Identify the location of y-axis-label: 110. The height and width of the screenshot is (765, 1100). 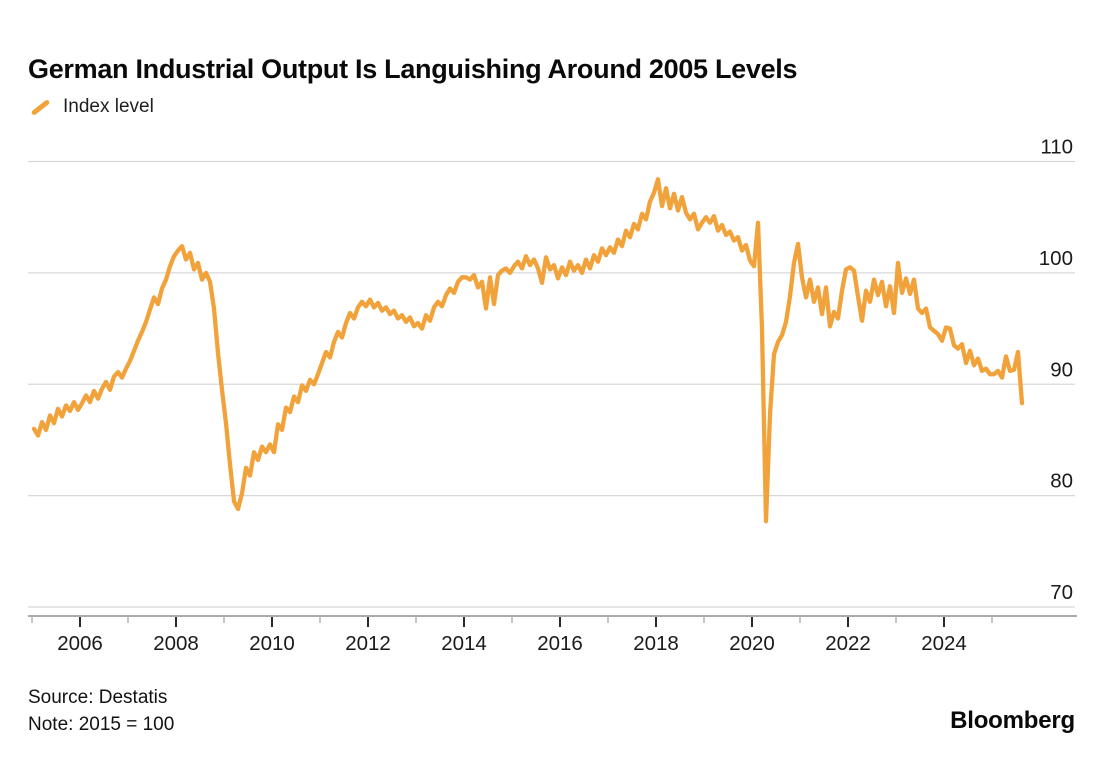
(1056, 147).